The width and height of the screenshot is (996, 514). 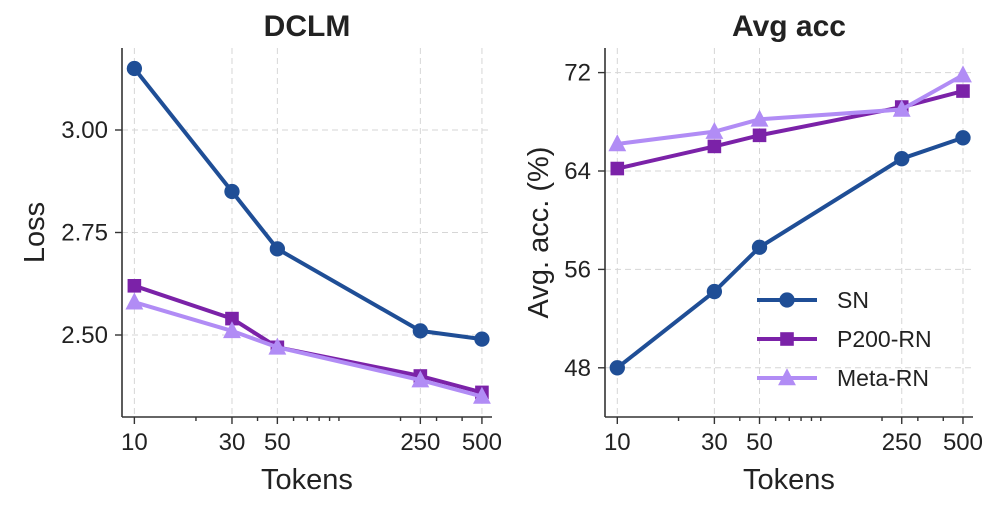 What do you see at coordinates (84, 335) in the screenshot?
I see `y-tick-label: 2.50` at bounding box center [84, 335].